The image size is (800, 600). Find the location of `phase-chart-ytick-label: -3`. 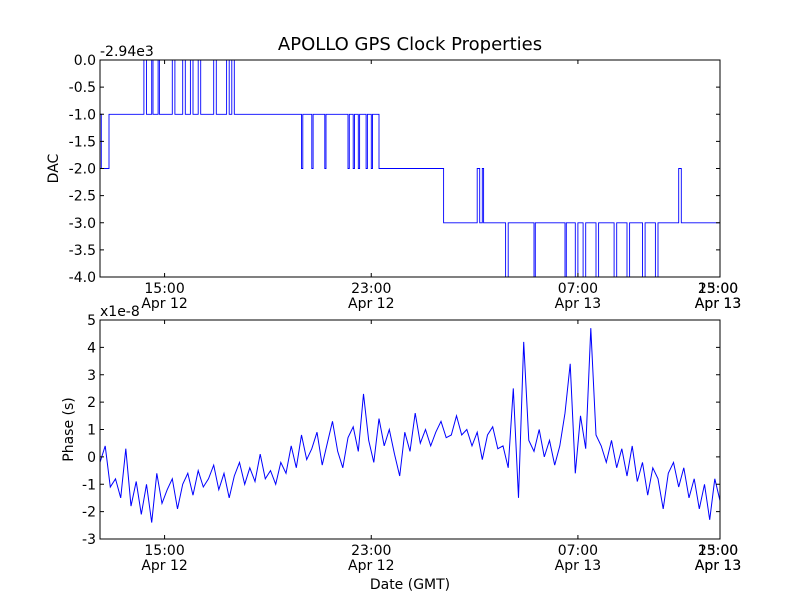

phase-chart-ytick-label: -3 is located at coordinates (89, 540).